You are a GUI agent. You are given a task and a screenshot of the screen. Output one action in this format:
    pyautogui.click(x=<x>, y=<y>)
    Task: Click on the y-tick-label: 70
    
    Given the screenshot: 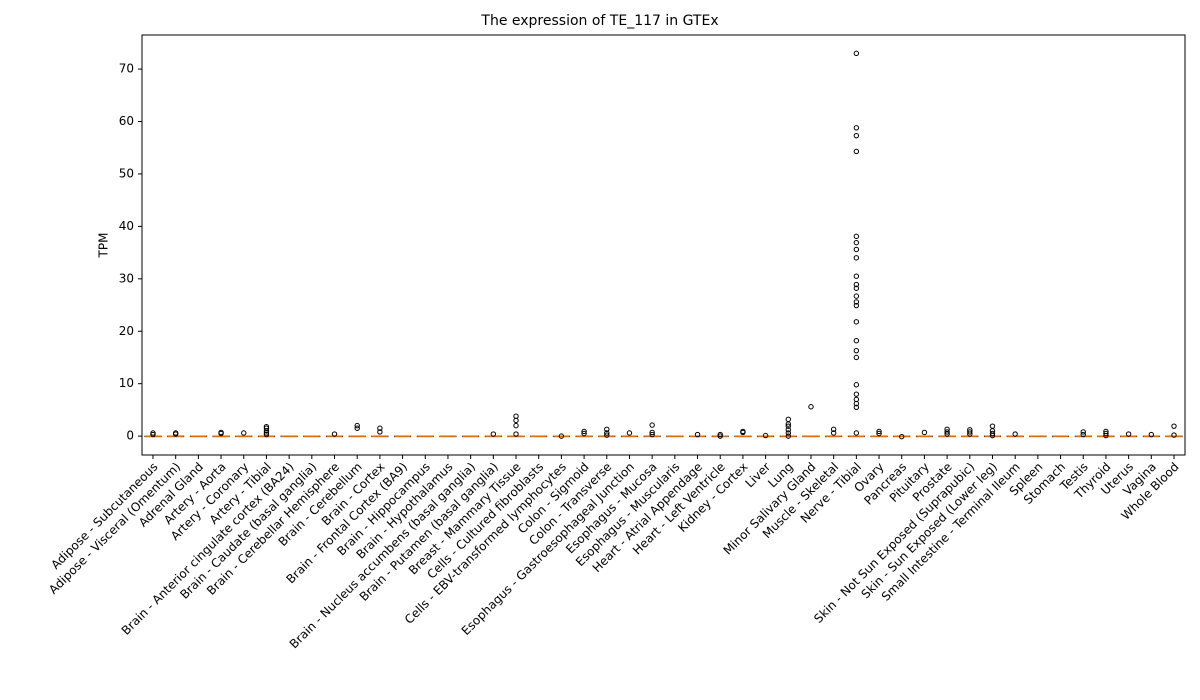 What is the action you would take?
    pyautogui.click(x=126, y=69)
    